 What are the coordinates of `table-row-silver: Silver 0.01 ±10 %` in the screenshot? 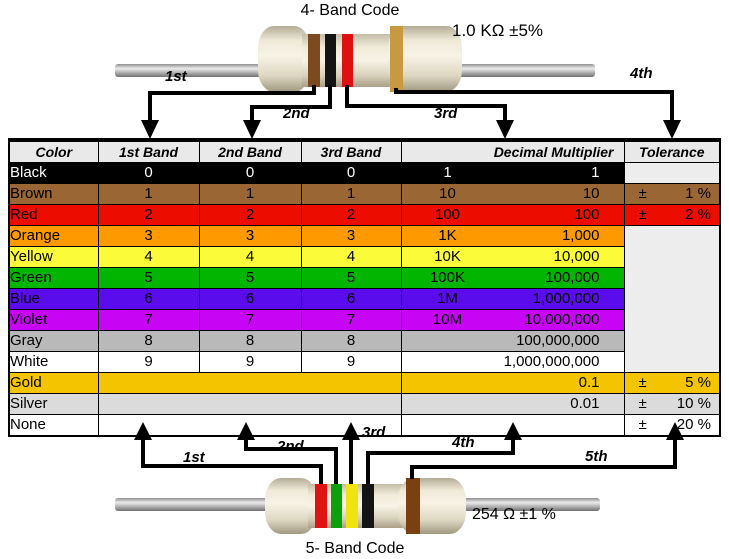 It's located at (364, 404).